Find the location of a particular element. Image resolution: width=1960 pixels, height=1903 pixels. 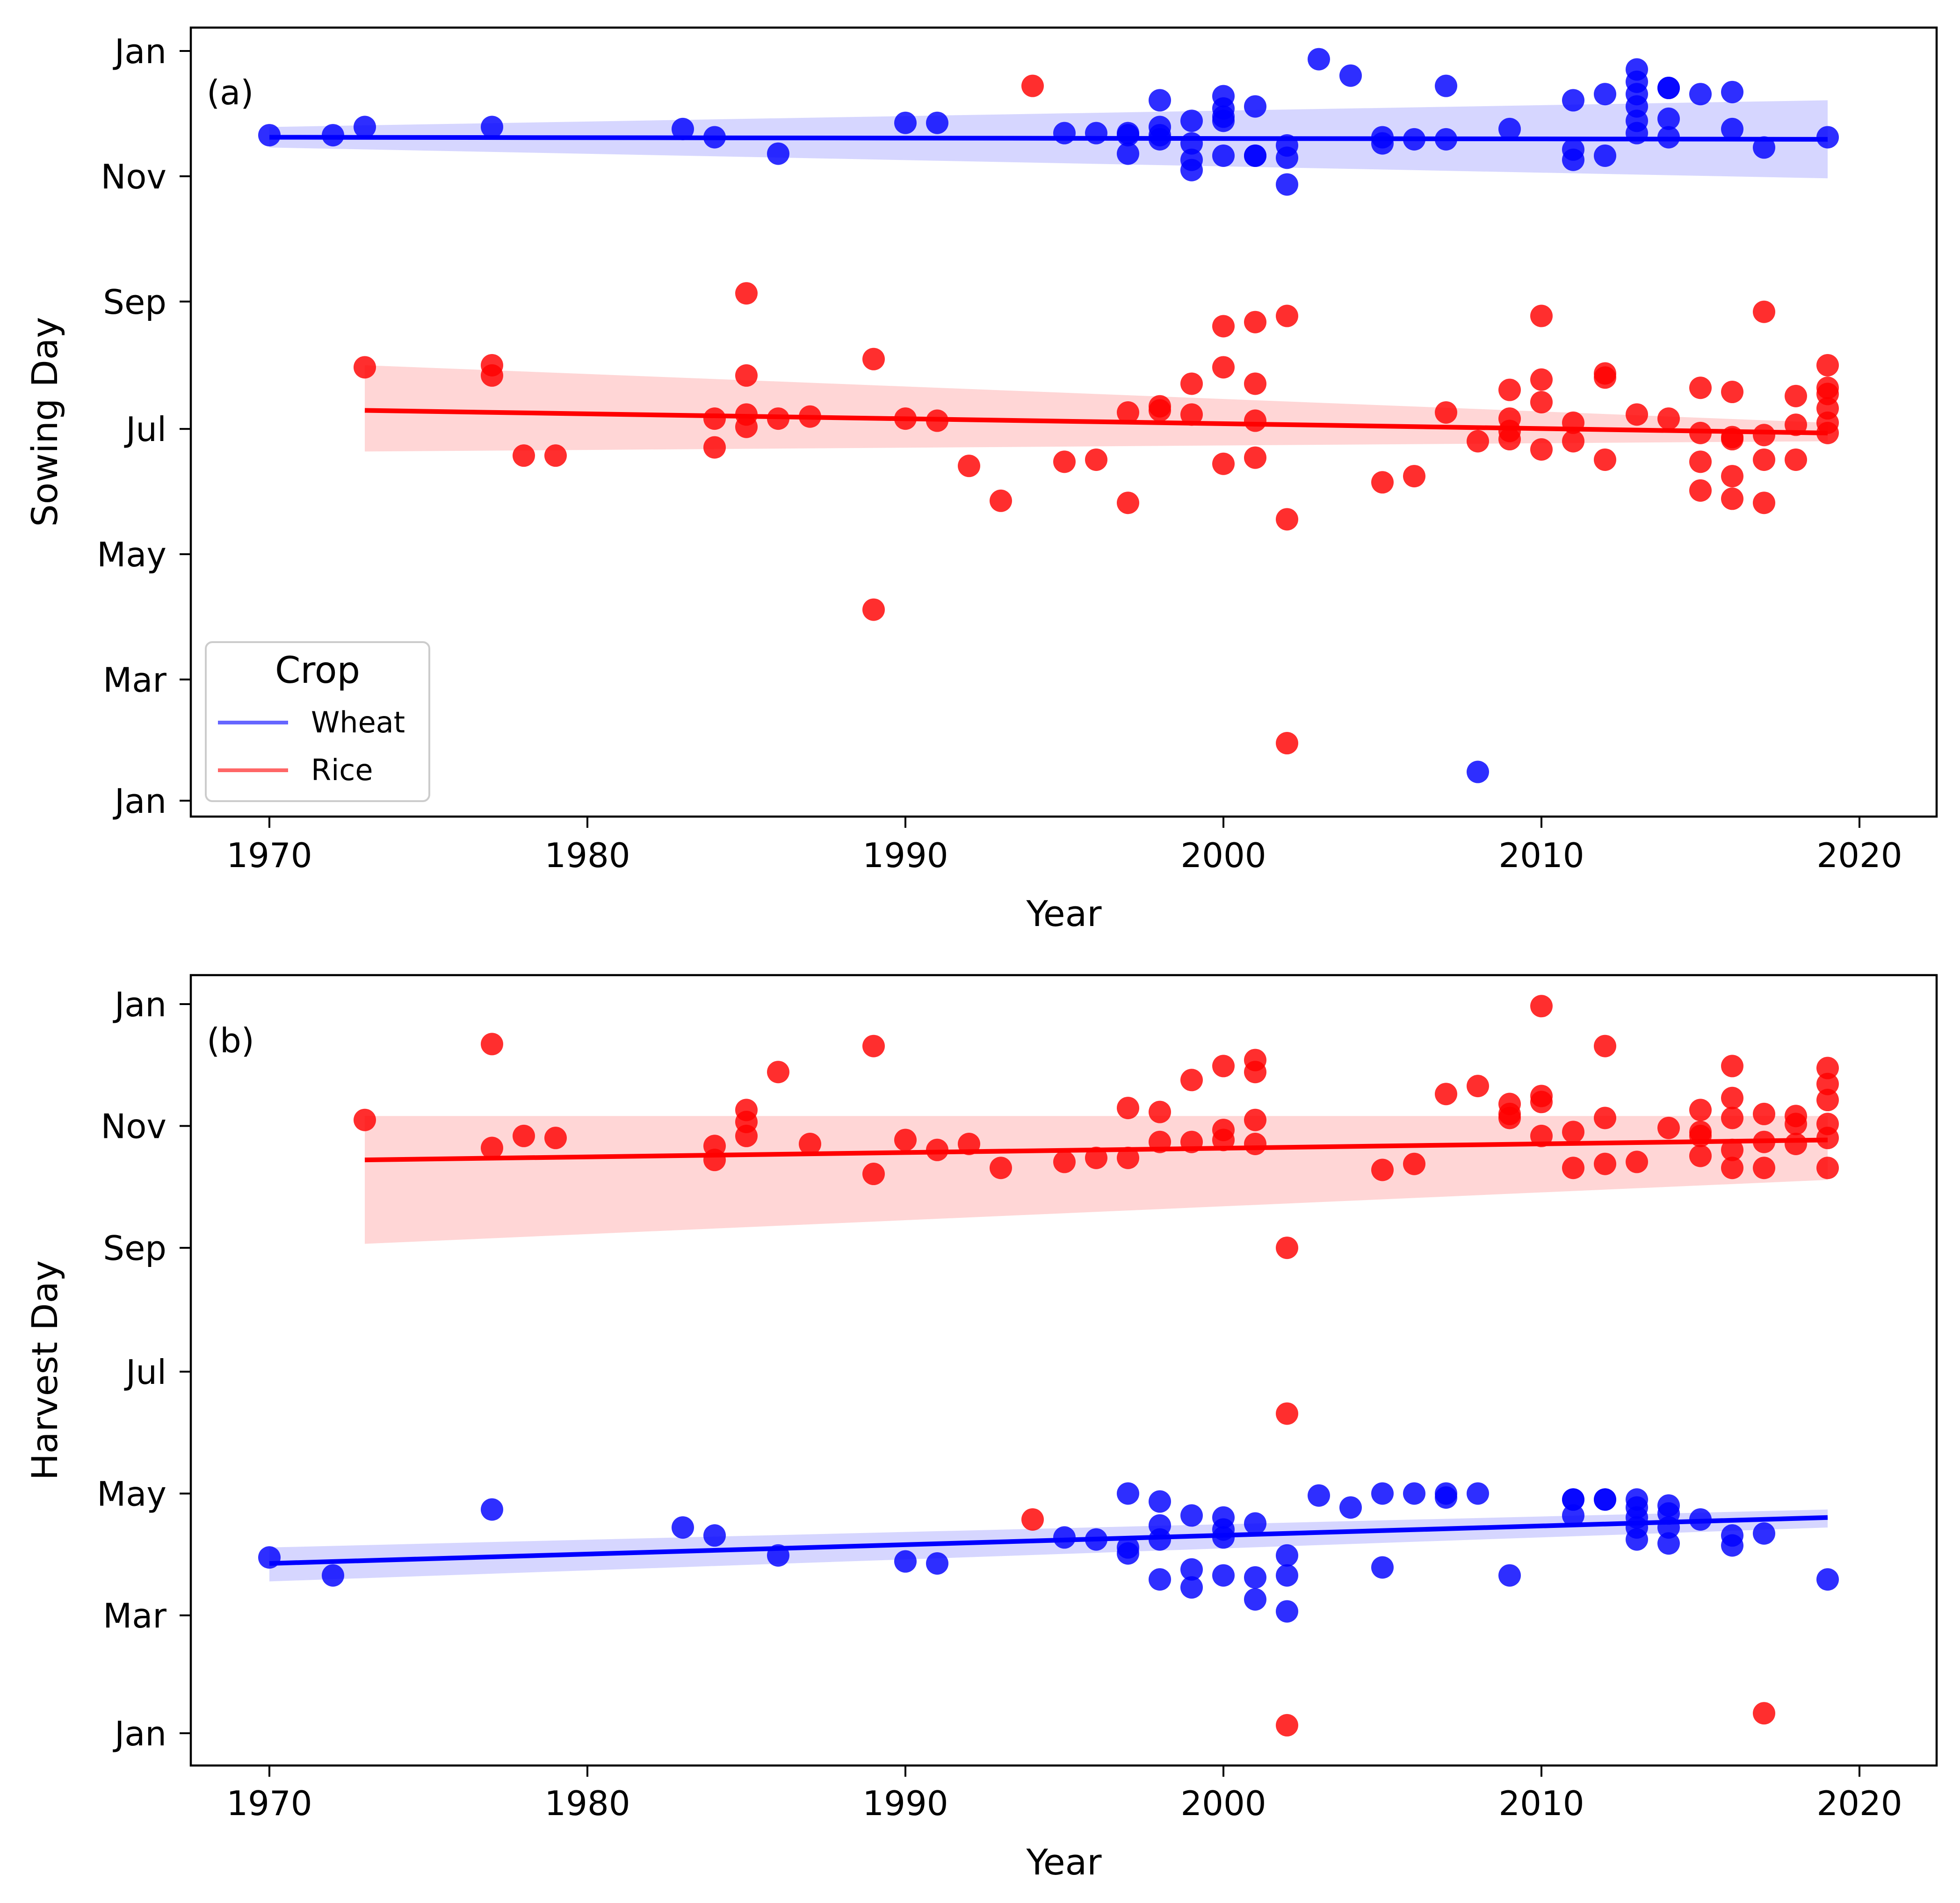

legend: Crop Wheat Rice is located at coordinates (317, 721).